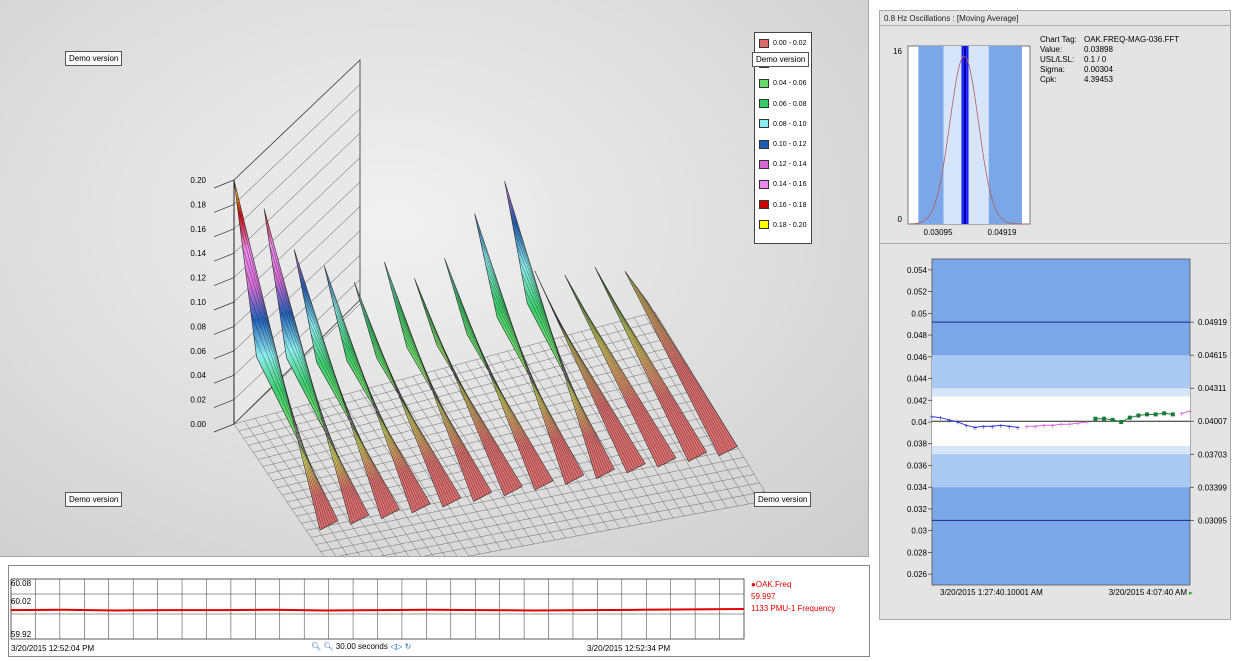  I want to click on histogram-x-label: 0.04919, so click(1002, 232).